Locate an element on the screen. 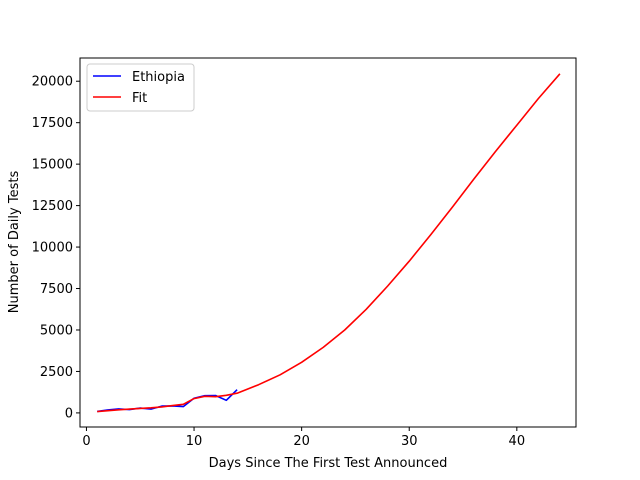 The width and height of the screenshot is (640, 480). x-tick-label: 40 is located at coordinates (517, 441).